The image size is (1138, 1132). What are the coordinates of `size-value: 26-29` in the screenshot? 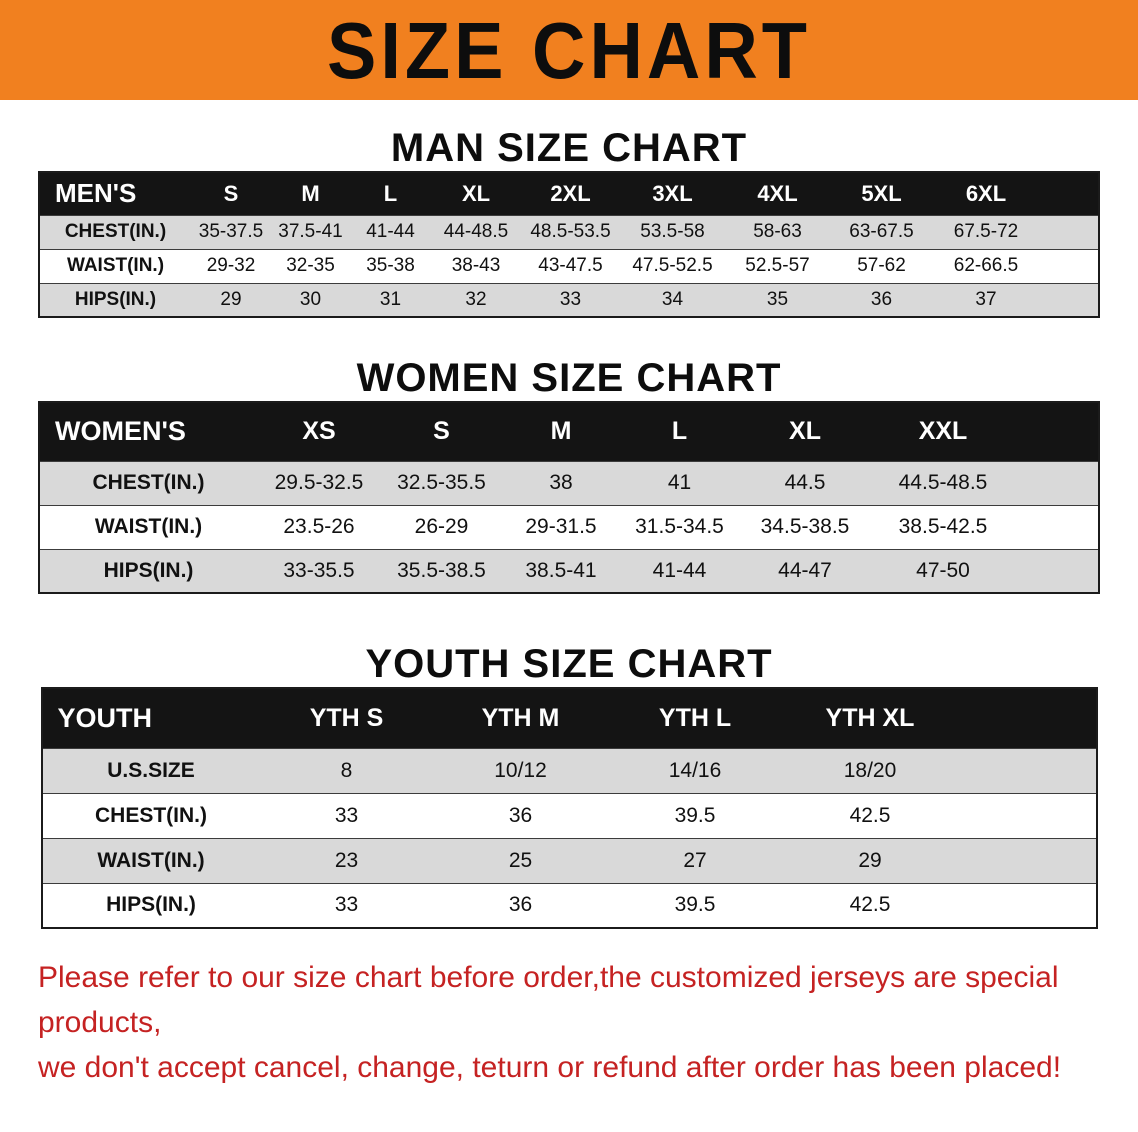 It's located at (441, 526).